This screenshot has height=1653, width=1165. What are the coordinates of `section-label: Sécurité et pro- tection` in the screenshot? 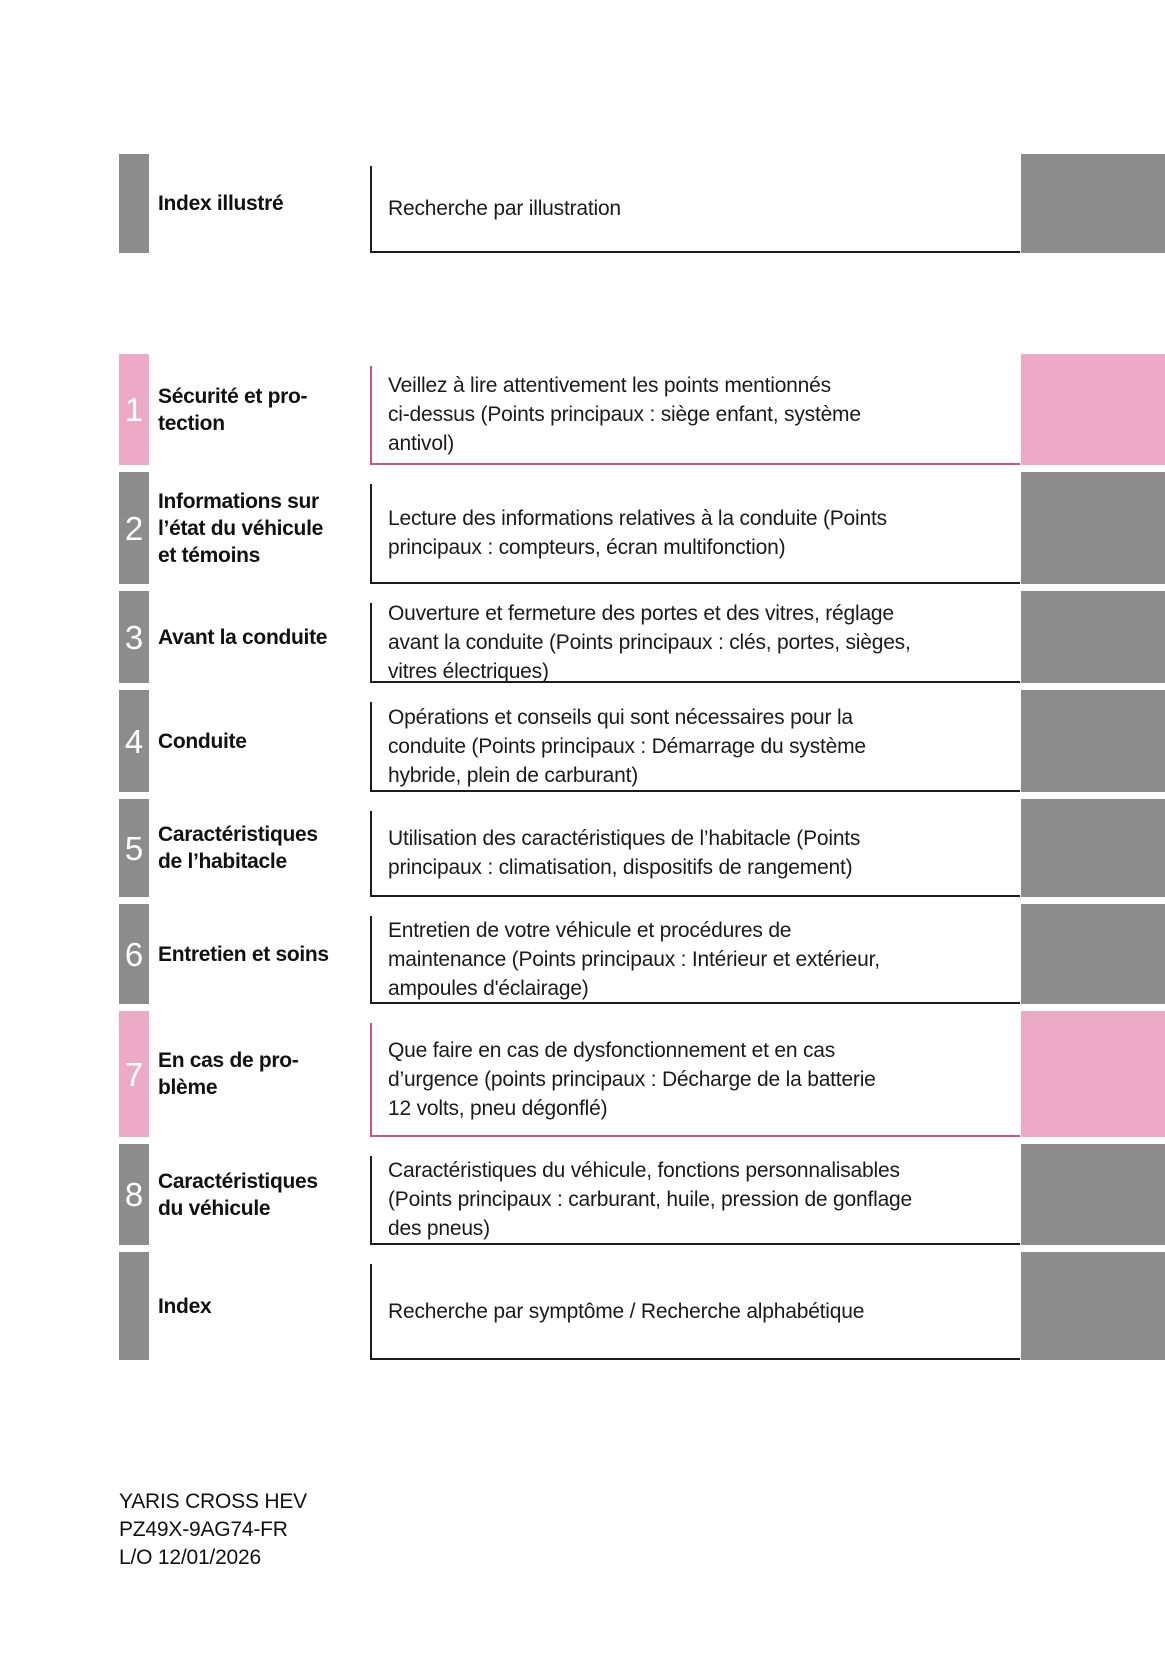 It's located at (233, 409).